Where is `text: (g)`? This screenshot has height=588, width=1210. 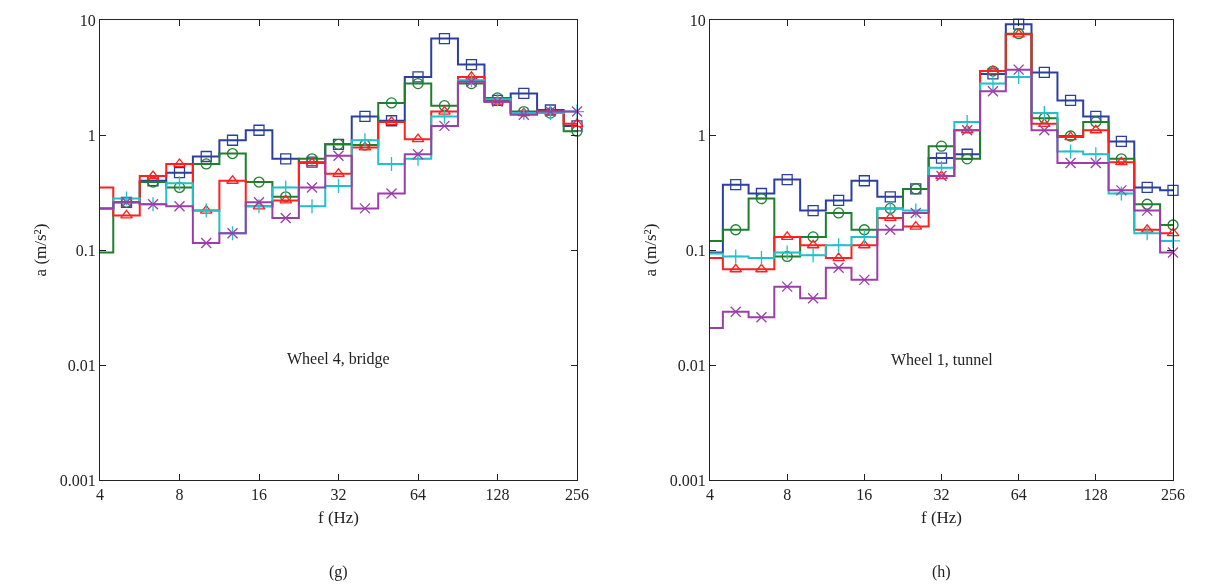 text: (g) is located at coordinates (338, 572).